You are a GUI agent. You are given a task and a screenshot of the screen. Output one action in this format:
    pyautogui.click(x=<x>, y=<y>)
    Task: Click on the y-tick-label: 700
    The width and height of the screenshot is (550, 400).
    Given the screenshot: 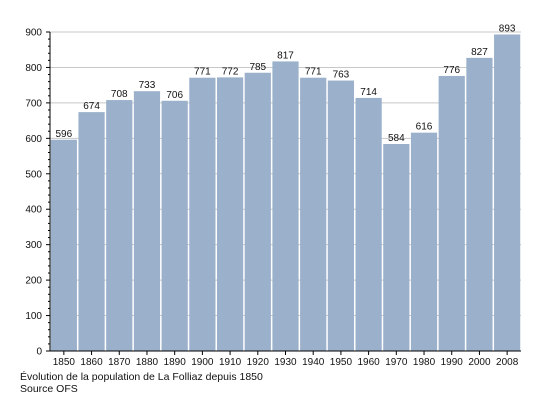 What is the action you would take?
    pyautogui.click(x=33, y=103)
    